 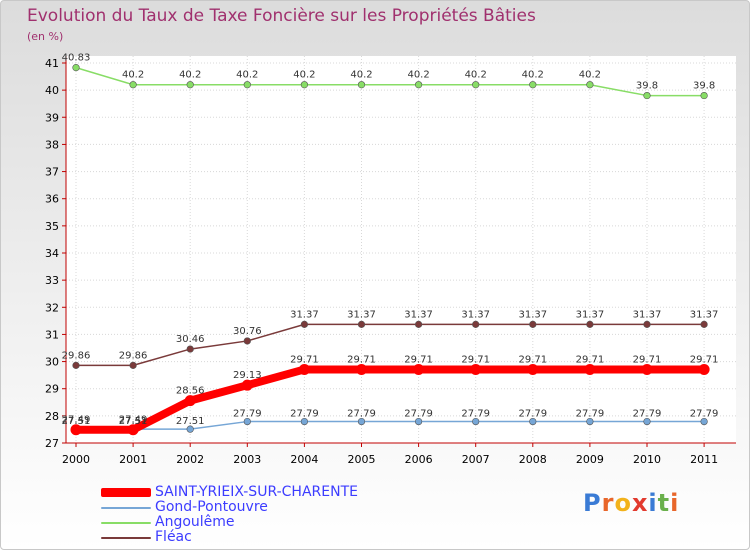 I want to click on logo-letter: o, so click(x=623, y=503).